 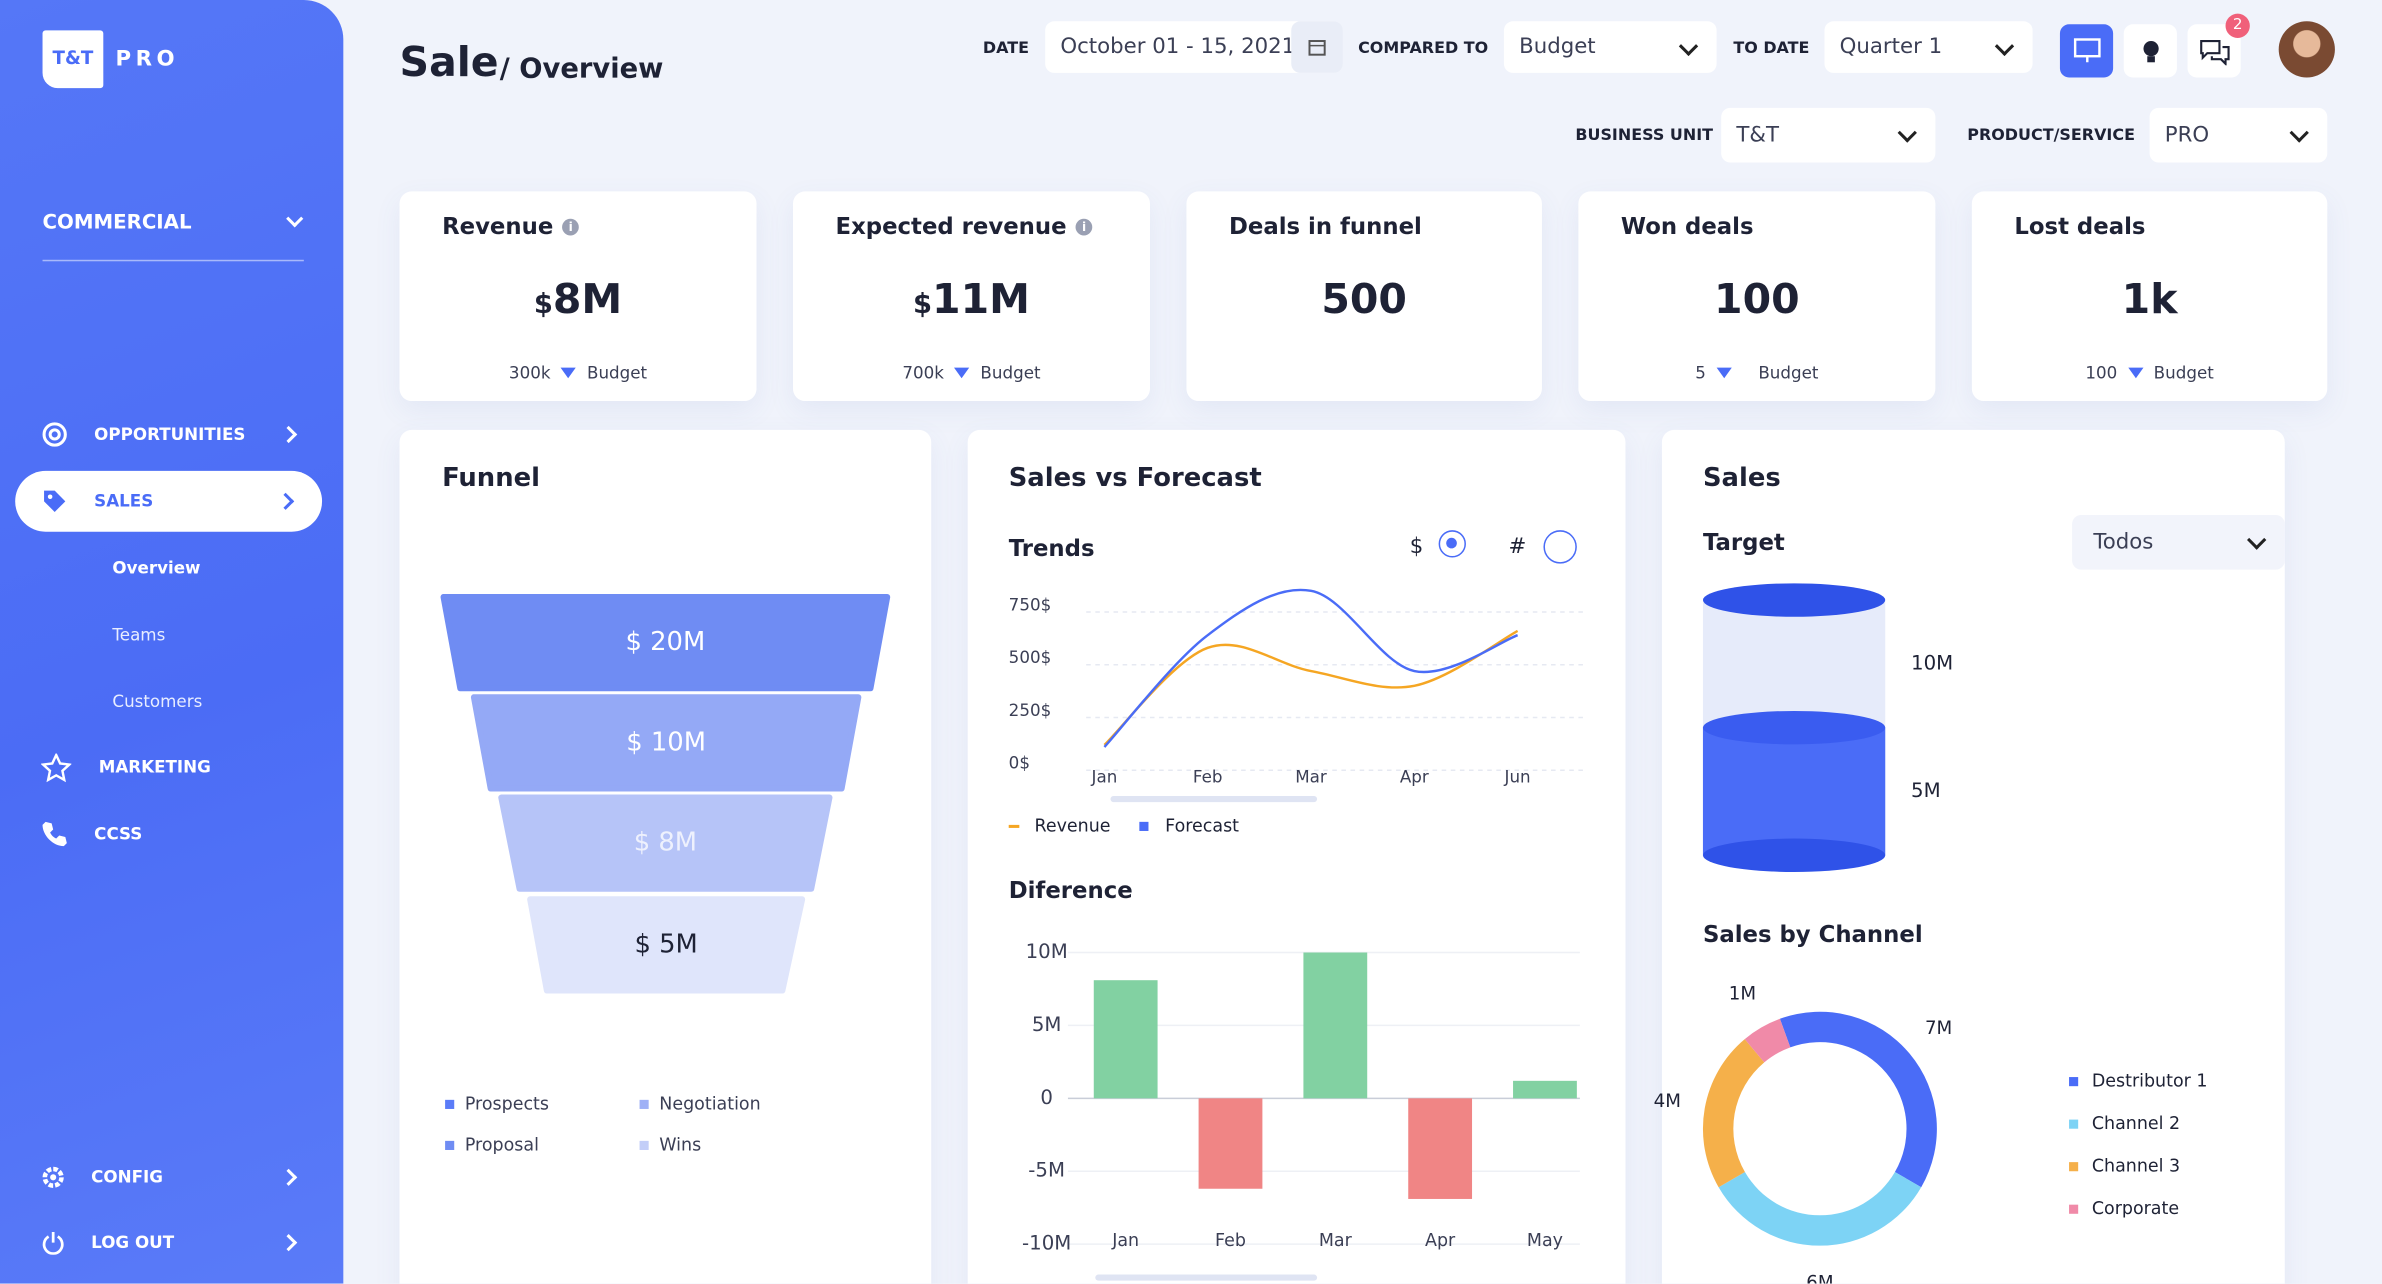 I want to click on dropdown: Budget, so click(x=1610, y=47).